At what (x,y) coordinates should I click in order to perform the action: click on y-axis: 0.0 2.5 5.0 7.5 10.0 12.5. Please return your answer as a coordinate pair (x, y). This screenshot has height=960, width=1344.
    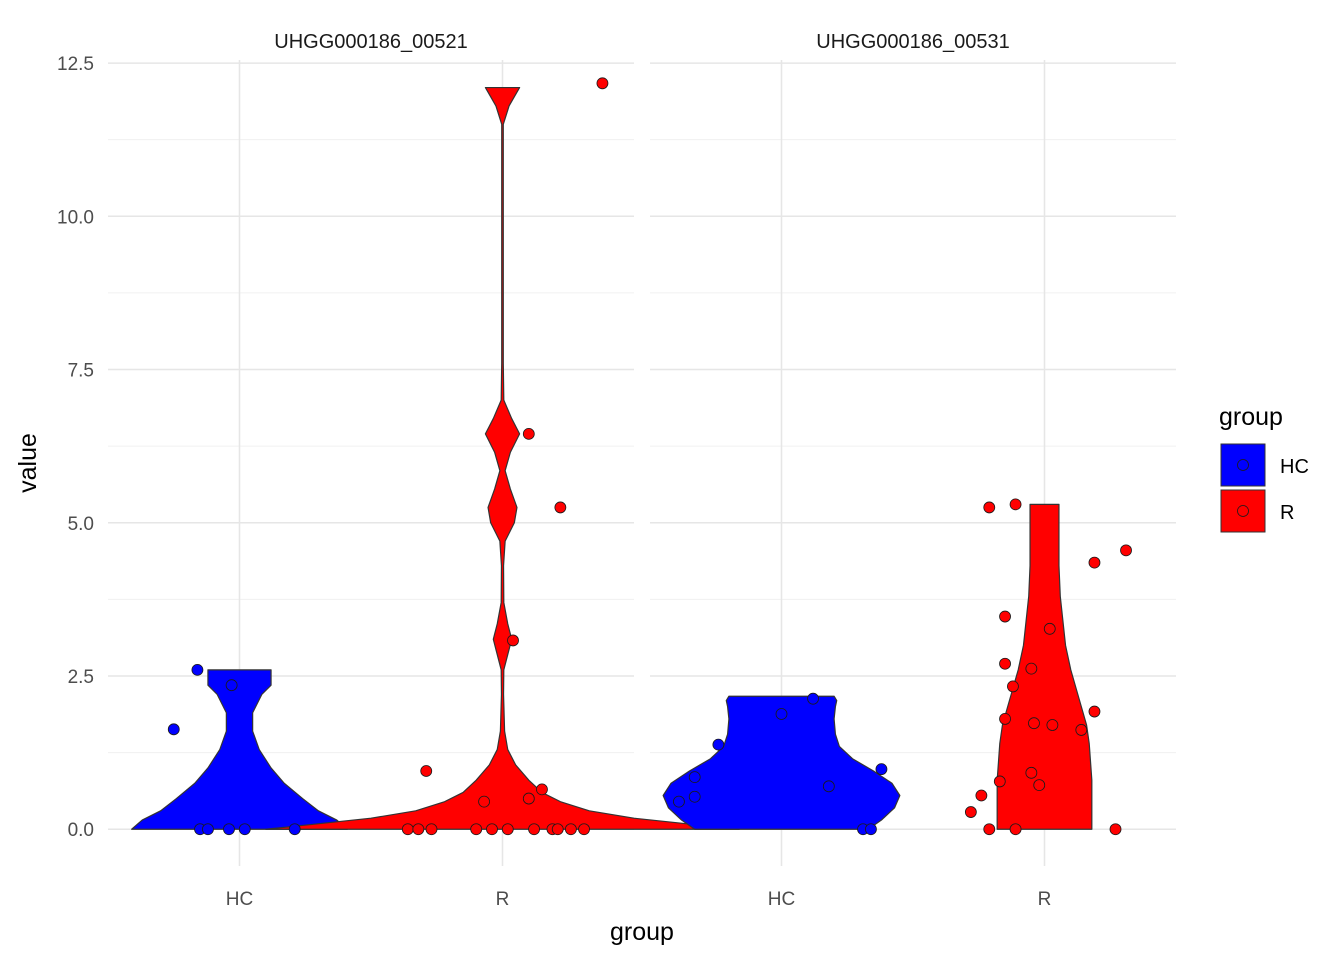
    Looking at the image, I should click on (75, 447).